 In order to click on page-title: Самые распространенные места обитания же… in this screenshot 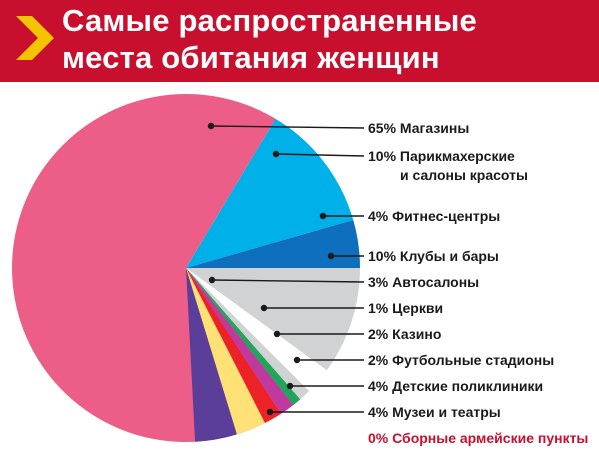, I will do `click(327, 39)`.